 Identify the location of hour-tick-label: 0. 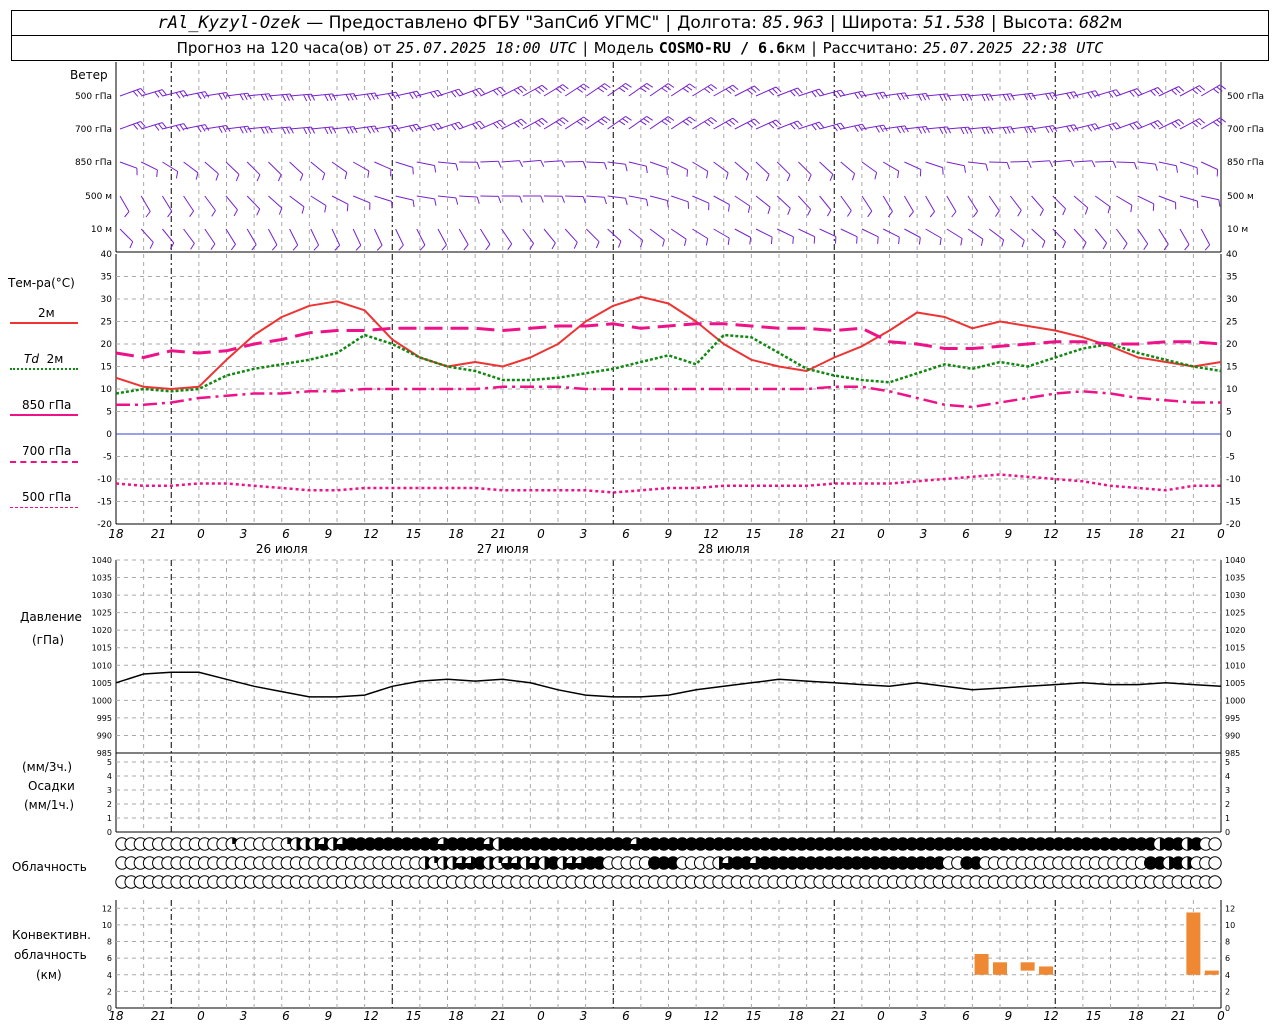
(541, 534).